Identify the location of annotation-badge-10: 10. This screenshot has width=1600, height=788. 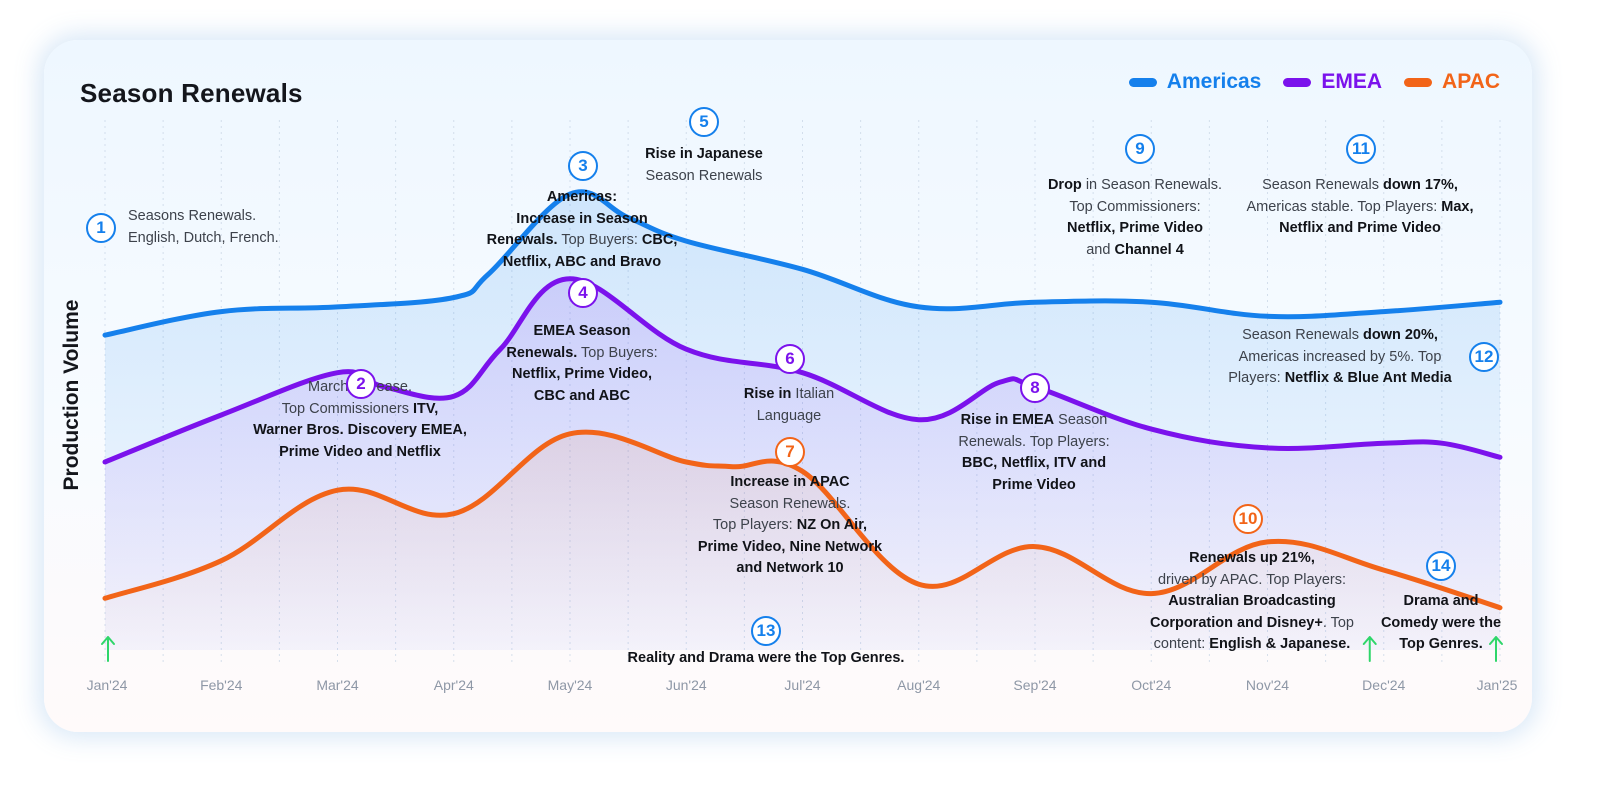
(1248, 519).